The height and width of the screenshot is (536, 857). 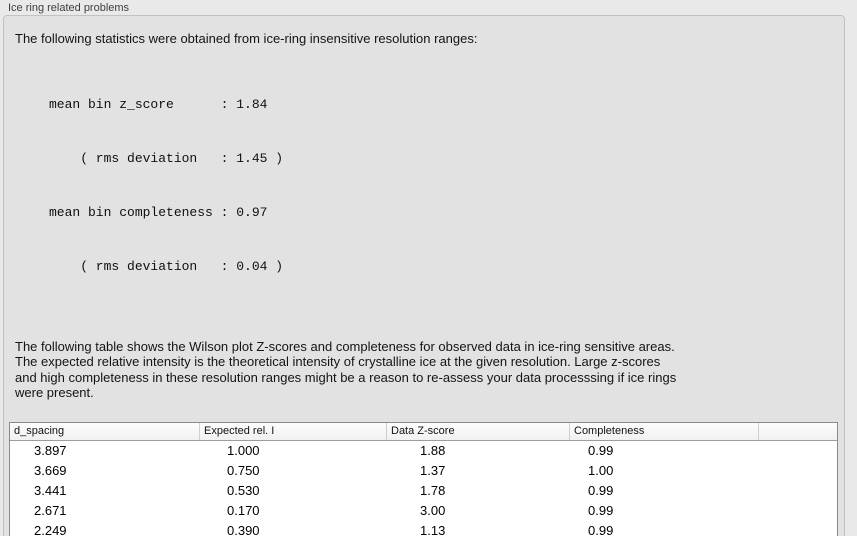 What do you see at coordinates (433, 450) in the screenshot?
I see `cell-data-z-score: 1.88` at bounding box center [433, 450].